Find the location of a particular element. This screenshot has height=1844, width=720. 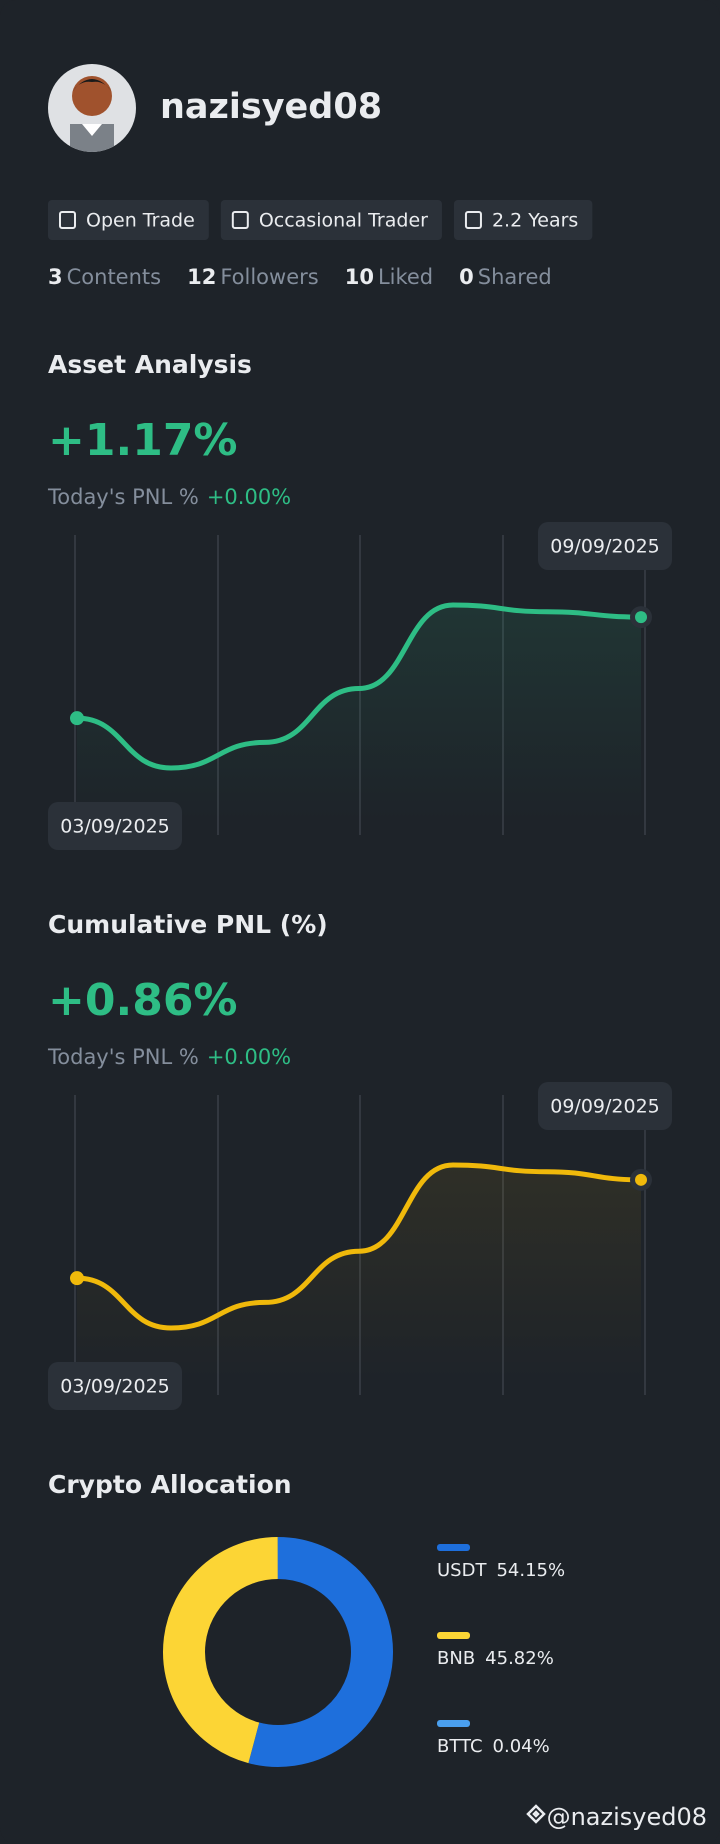

legend-value: 0.04% is located at coordinates (521, 1746).